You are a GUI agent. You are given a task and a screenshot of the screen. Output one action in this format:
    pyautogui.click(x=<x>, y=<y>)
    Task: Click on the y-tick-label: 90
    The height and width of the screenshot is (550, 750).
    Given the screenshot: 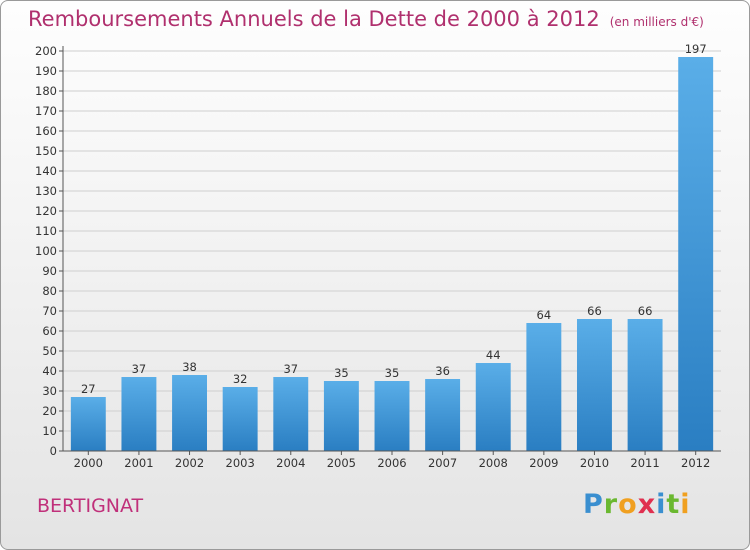 What is the action you would take?
    pyautogui.click(x=49, y=271)
    